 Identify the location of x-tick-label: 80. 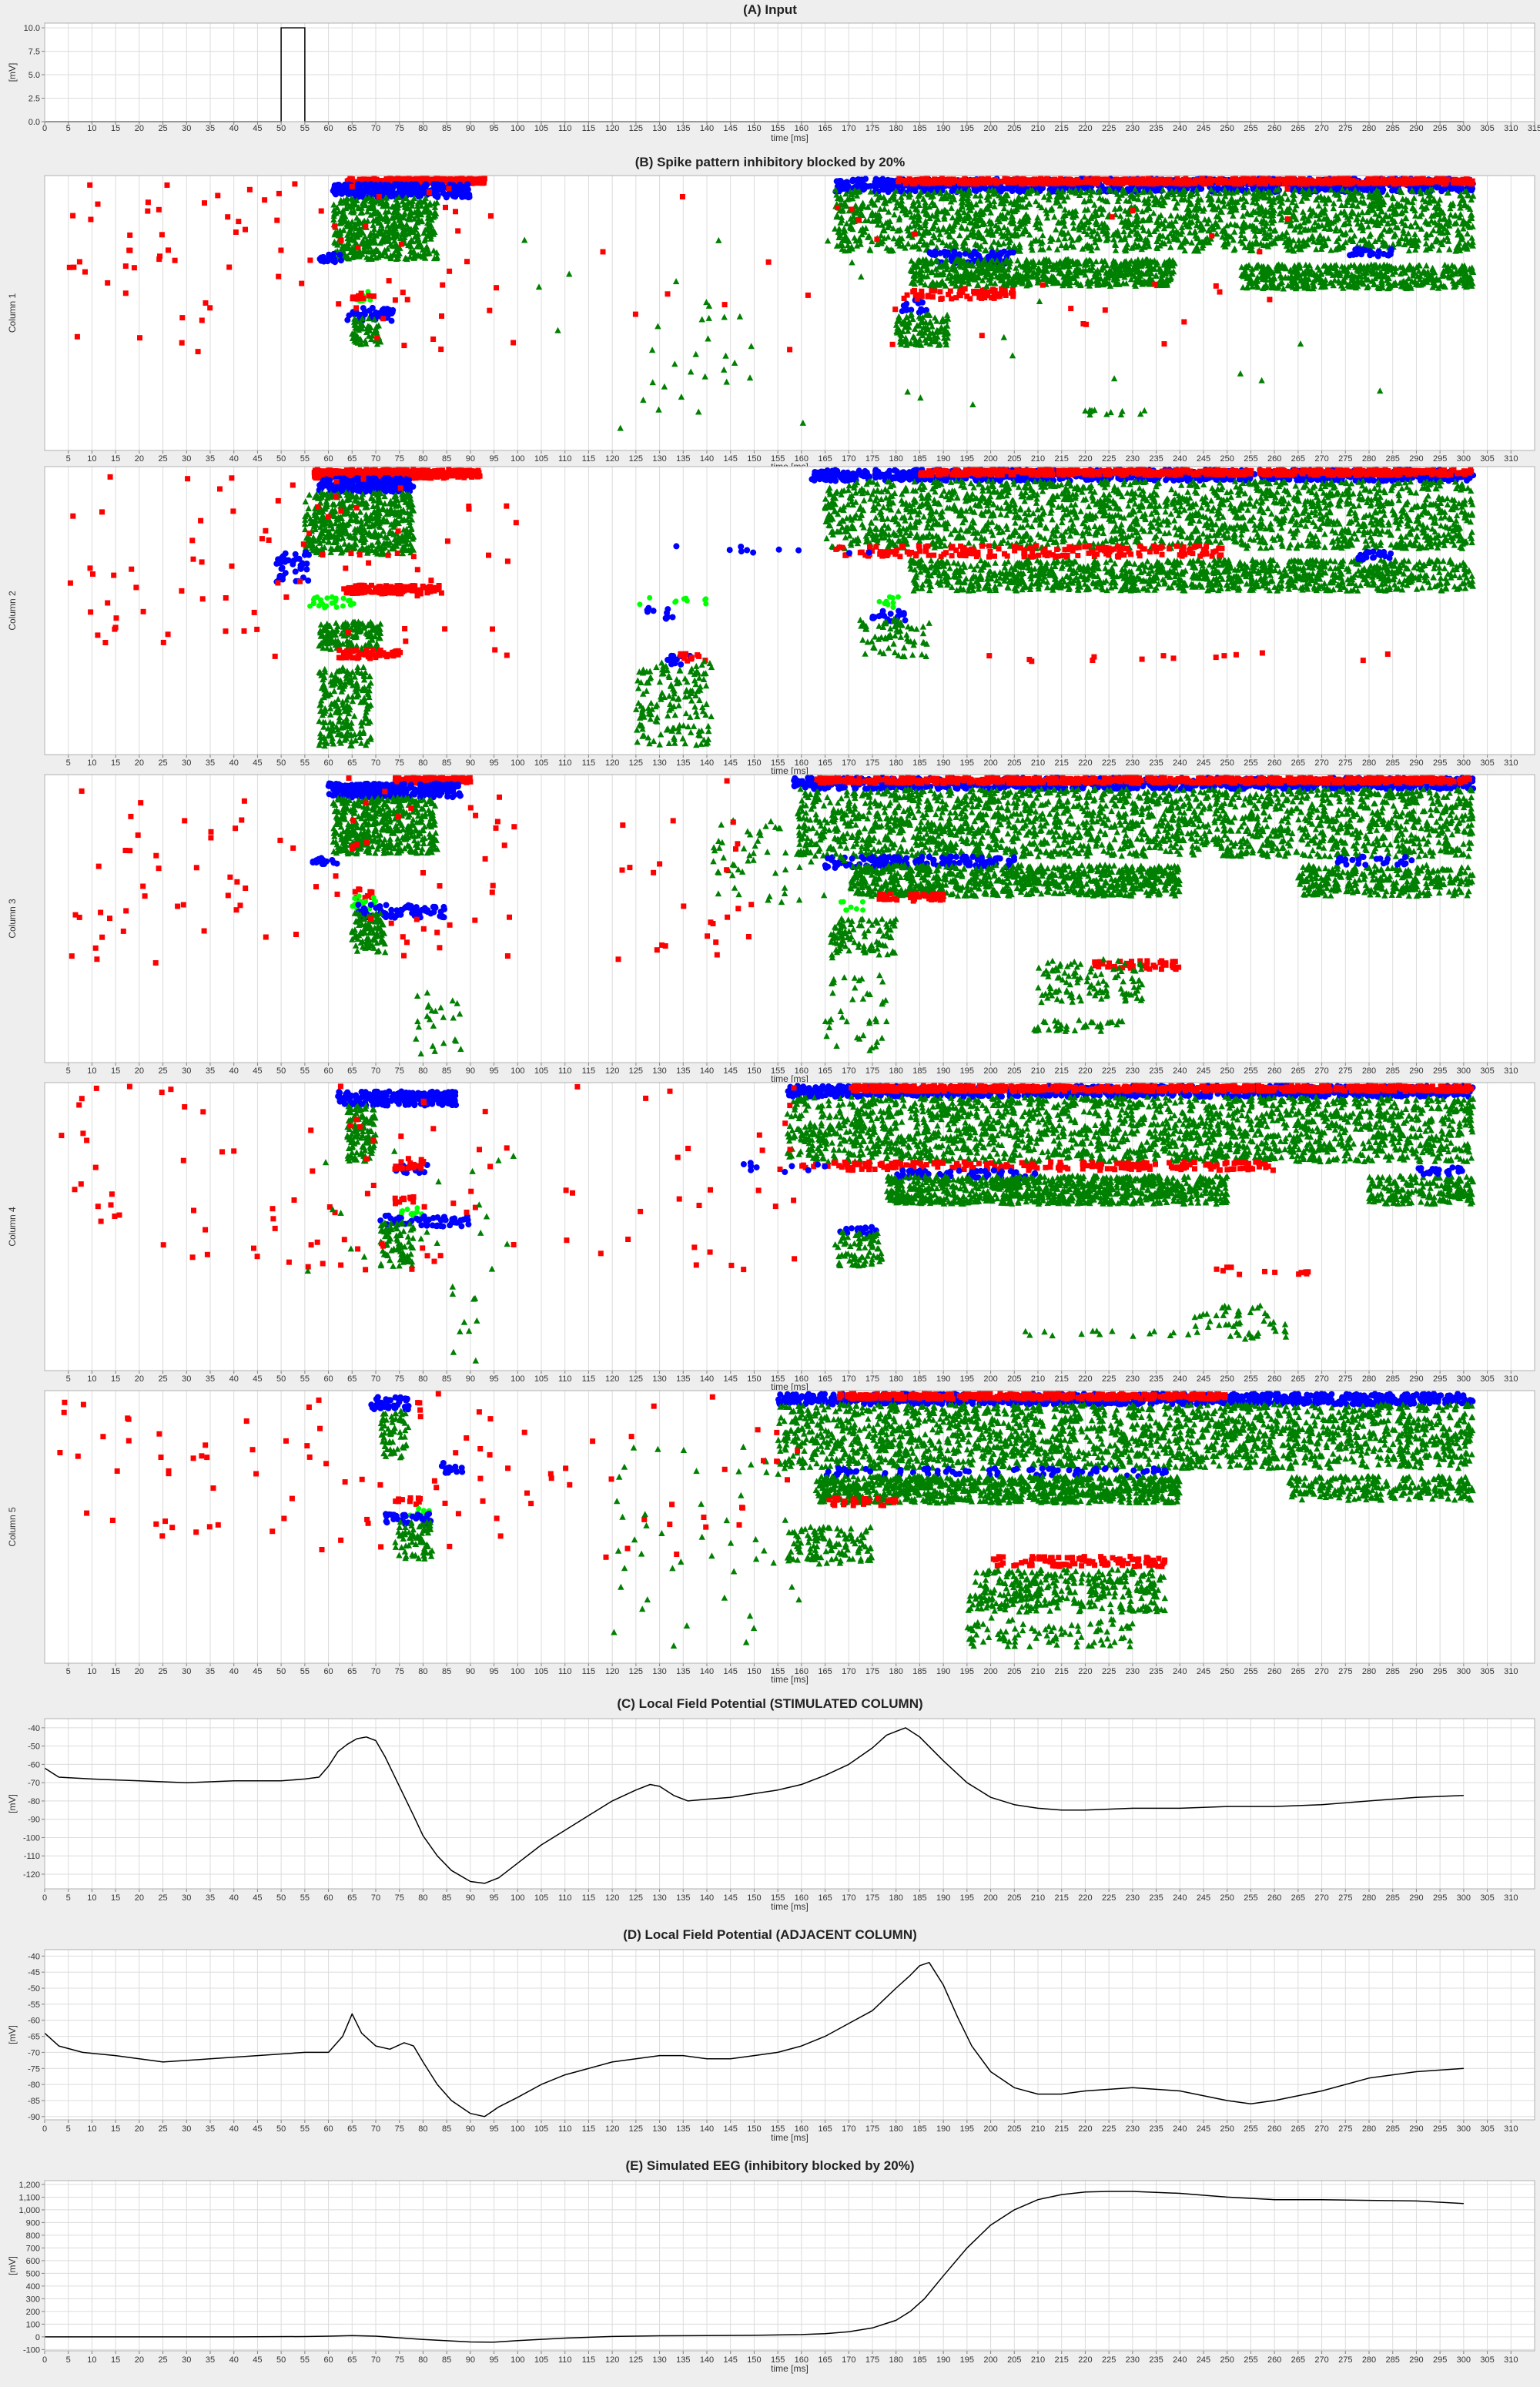
(422, 128).